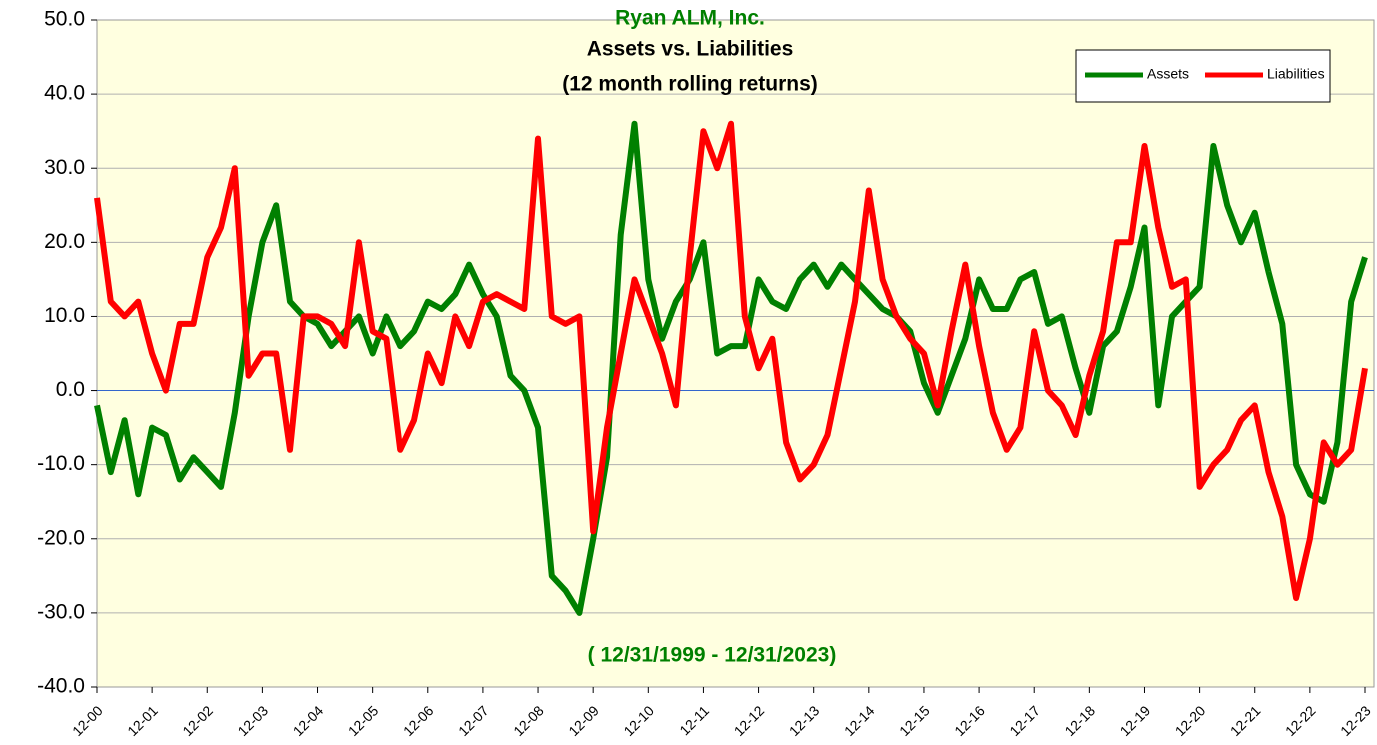 The height and width of the screenshot is (745, 1377). What do you see at coordinates (969, 720) in the screenshot?
I see `x-tick-label: 12-16` at bounding box center [969, 720].